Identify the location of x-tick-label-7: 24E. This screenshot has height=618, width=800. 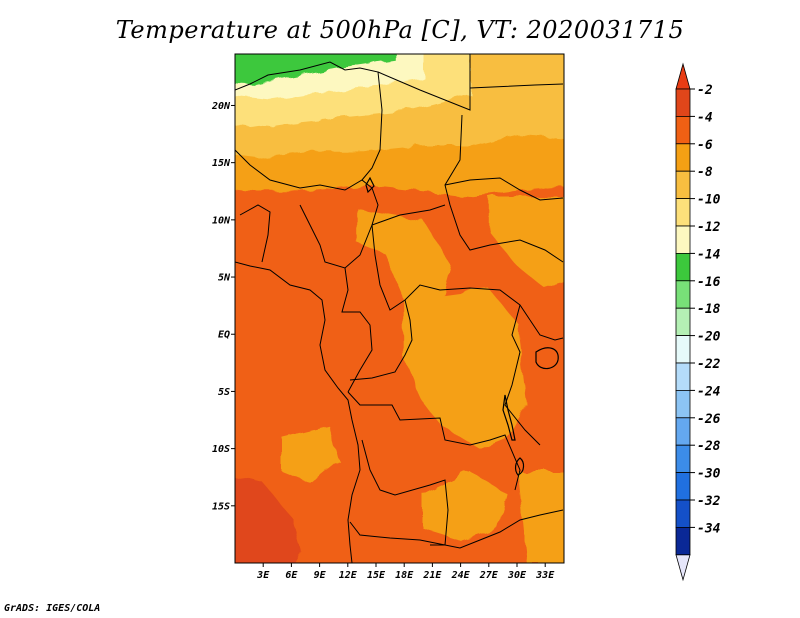
(461, 575).